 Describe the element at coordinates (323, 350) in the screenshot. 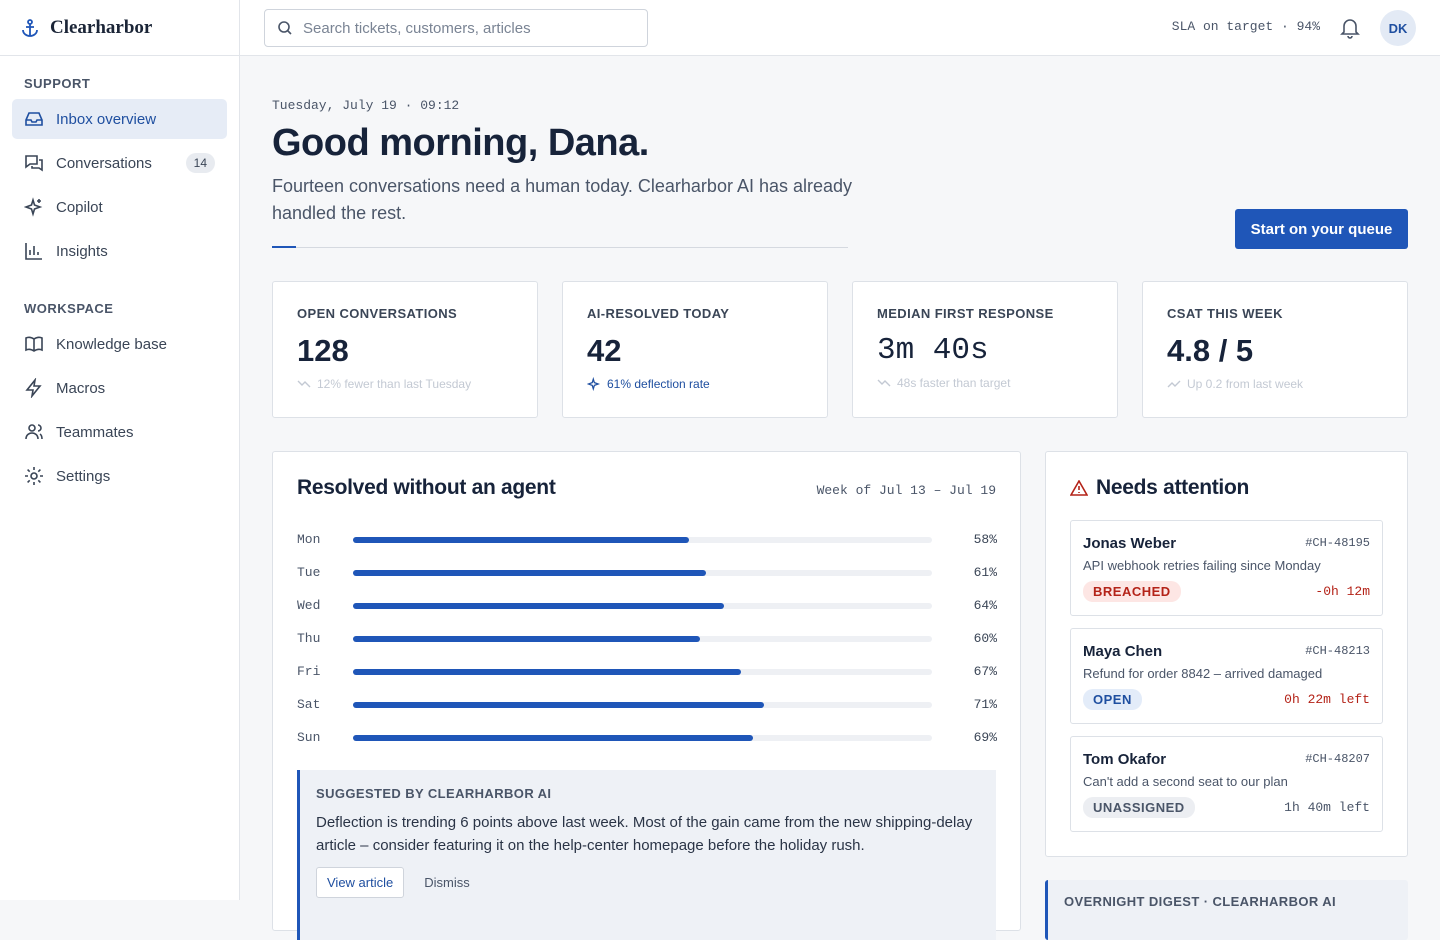

I see `kpi-value: 128` at that location.